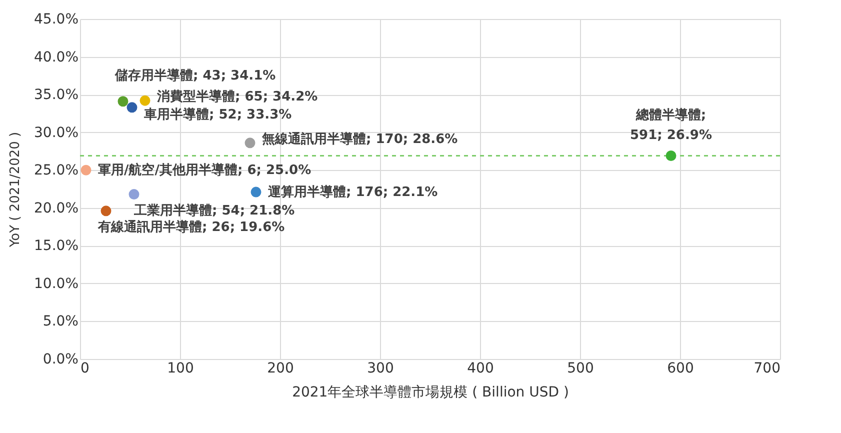 This screenshot has height=433, width=841. Describe the element at coordinates (56, 208) in the screenshot. I see `y-tick-label: 20.0%` at that location.